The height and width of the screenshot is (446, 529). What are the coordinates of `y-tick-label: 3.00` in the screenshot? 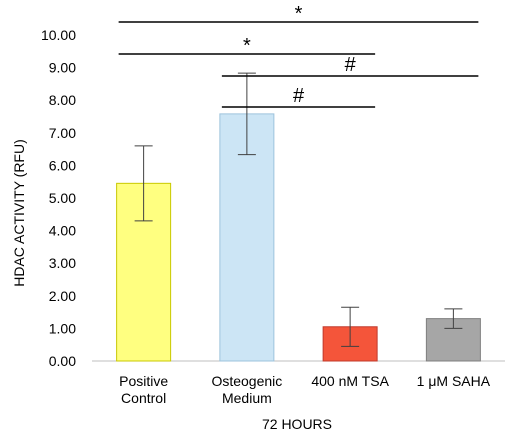 It's located at (62, 263).